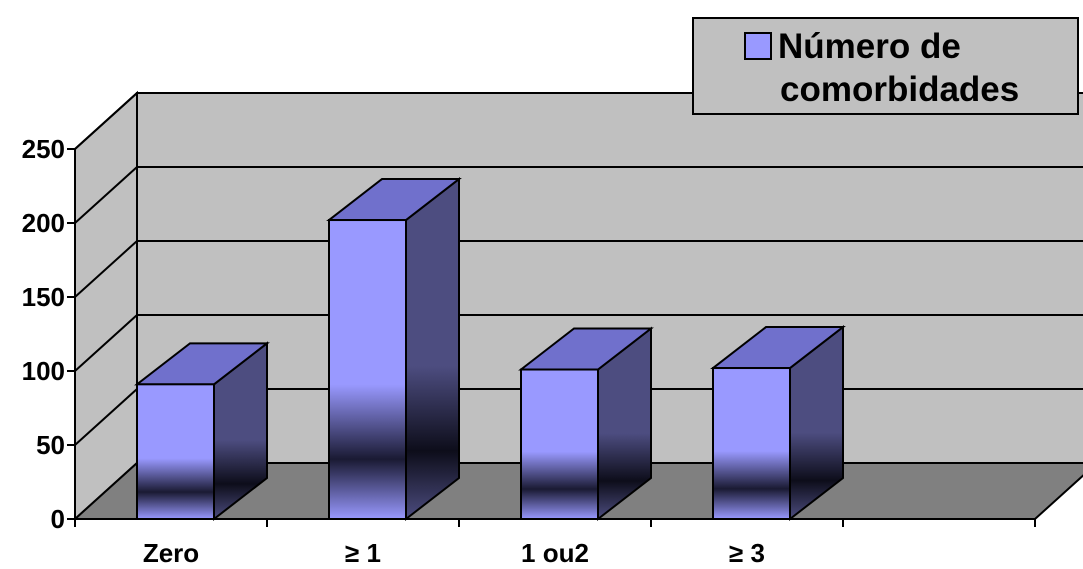 The height and width of the screenshot is (569, 1083). Describe the element at coordinates (43, 297) in the screenshot. I see `y-tick-label: 150` at that location.